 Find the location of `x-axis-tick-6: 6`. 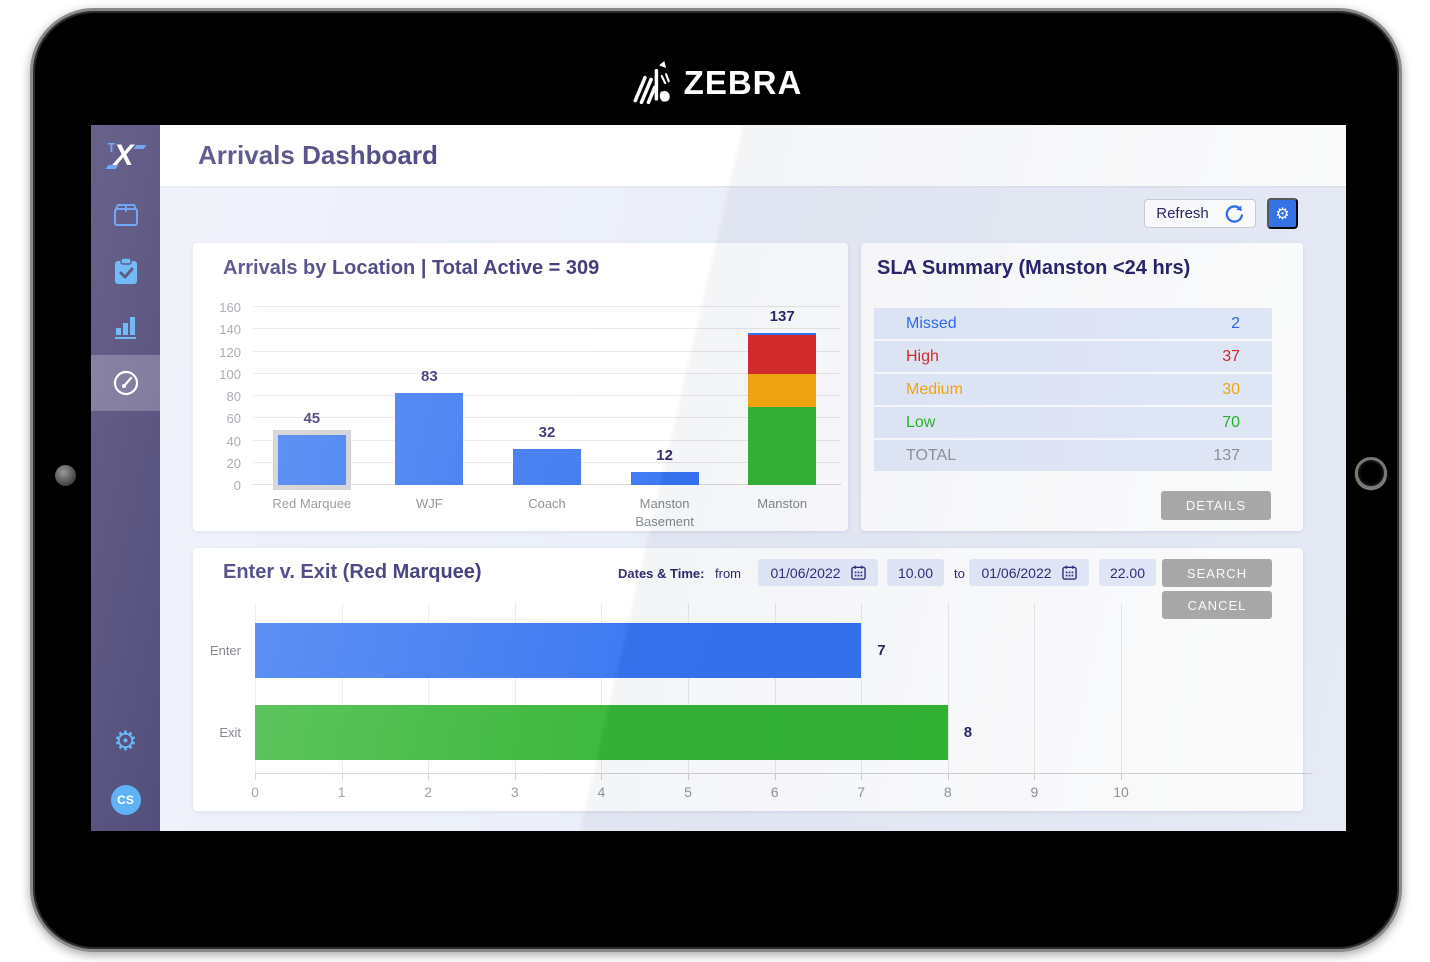

x-axis-tick-6: 6 is located at coordinates (774, 792).